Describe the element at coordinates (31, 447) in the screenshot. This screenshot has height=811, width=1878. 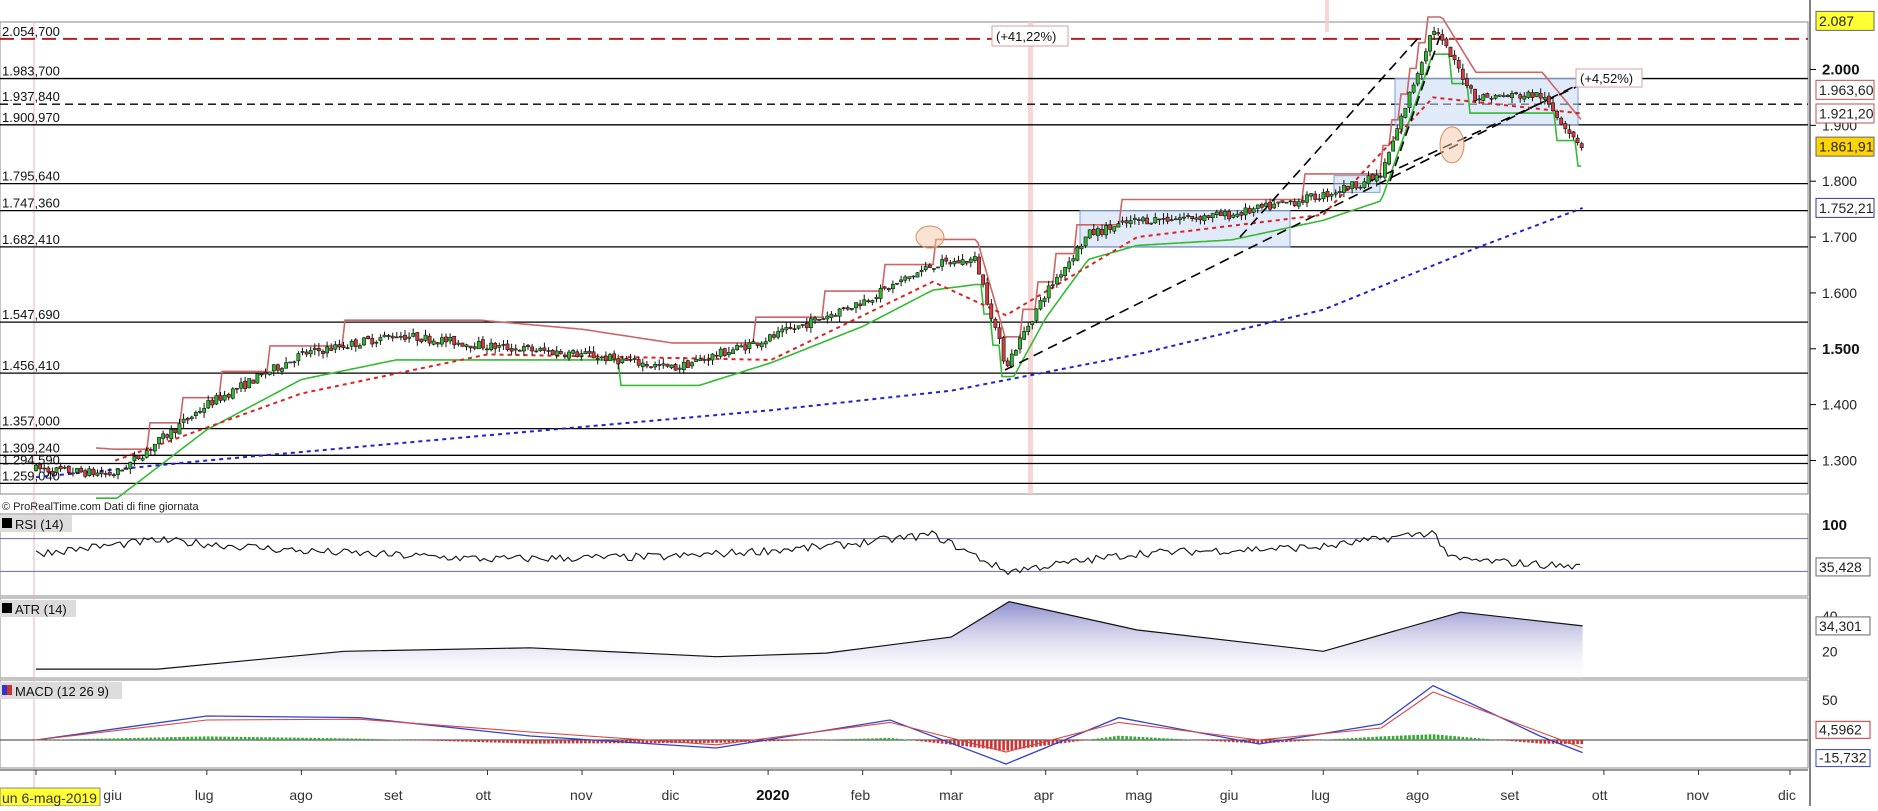
I see `level-label: 1.309,240` at that location.